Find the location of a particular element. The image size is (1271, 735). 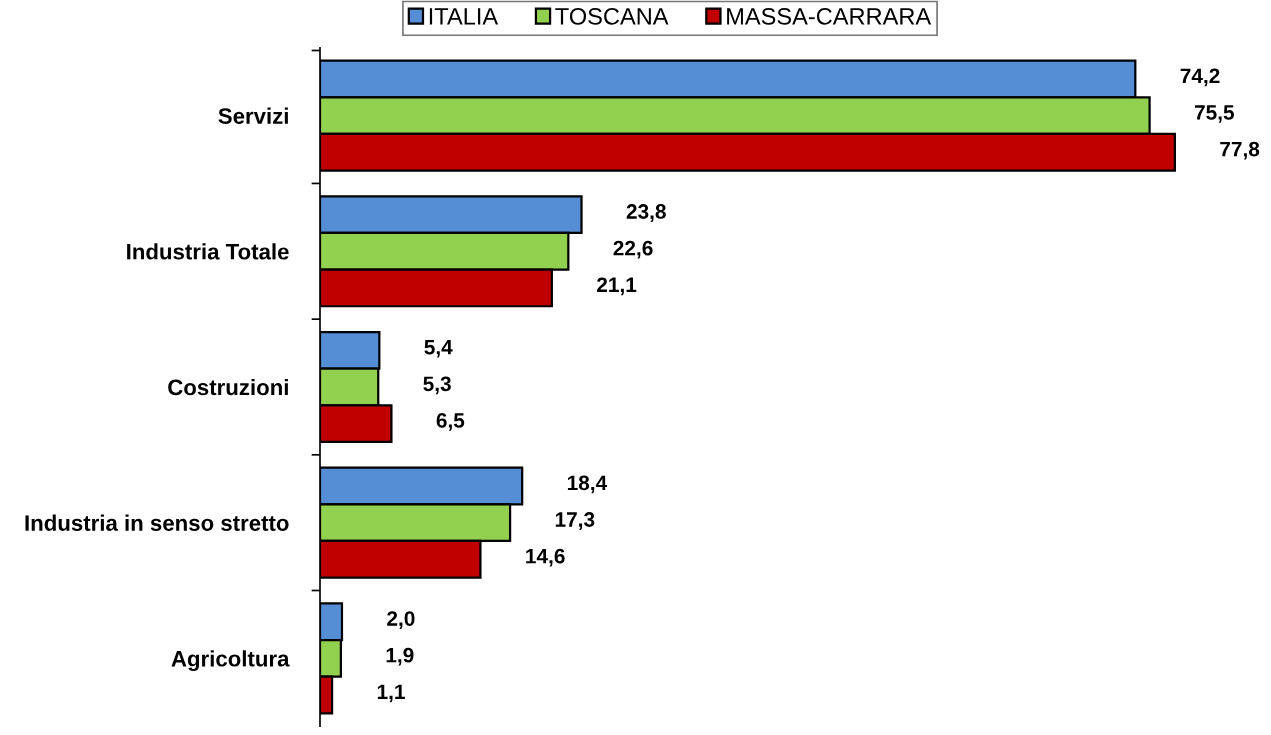

data-label: 75,5 is located at coordinates (1214, 114).